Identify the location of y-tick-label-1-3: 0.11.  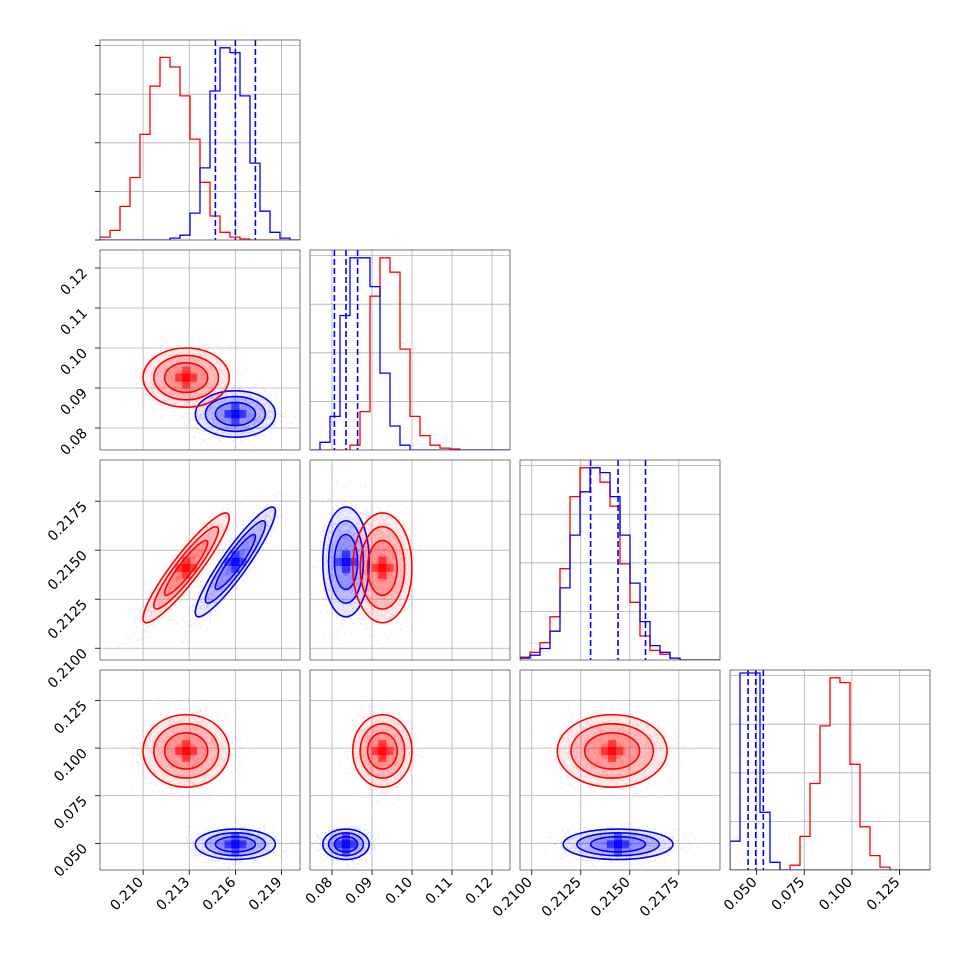
(73, 322).